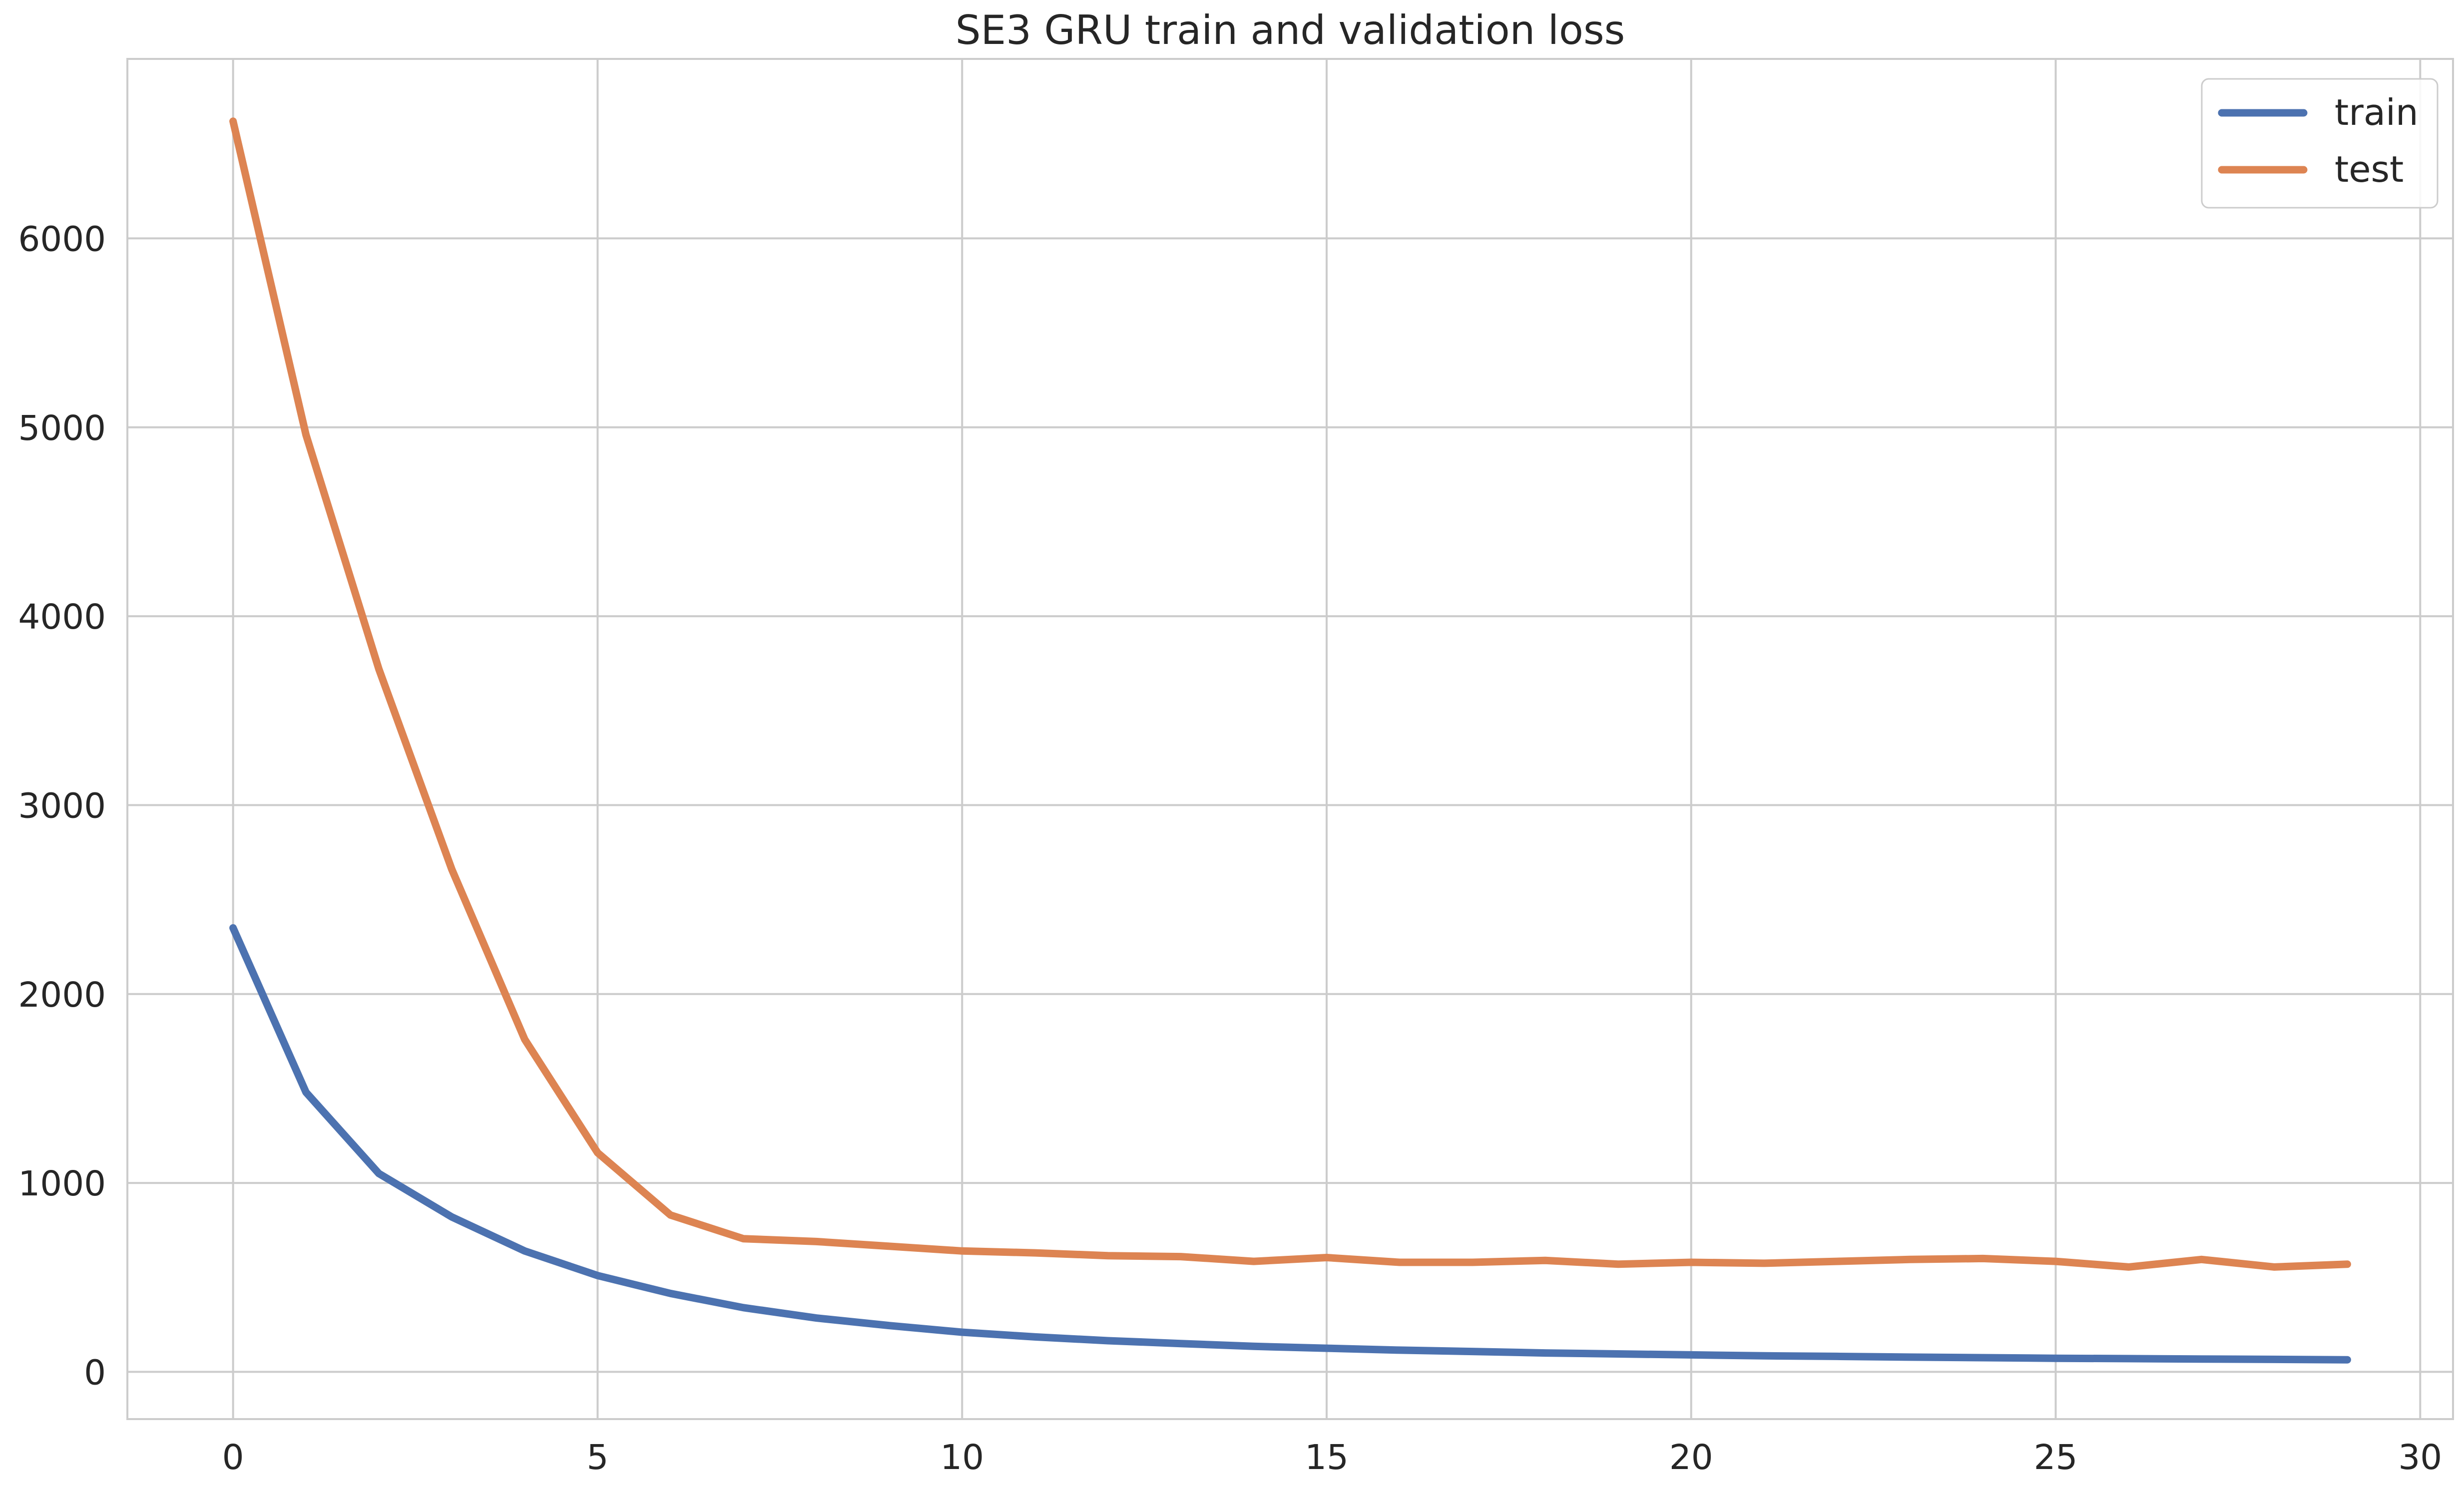 Image resolution: width=2464 pixels, height=1489 pixels. What do you see at coordinates (62, 995) in the screenshot?
I see `y-tick-label: 2000` at bounding box center [62, 995].